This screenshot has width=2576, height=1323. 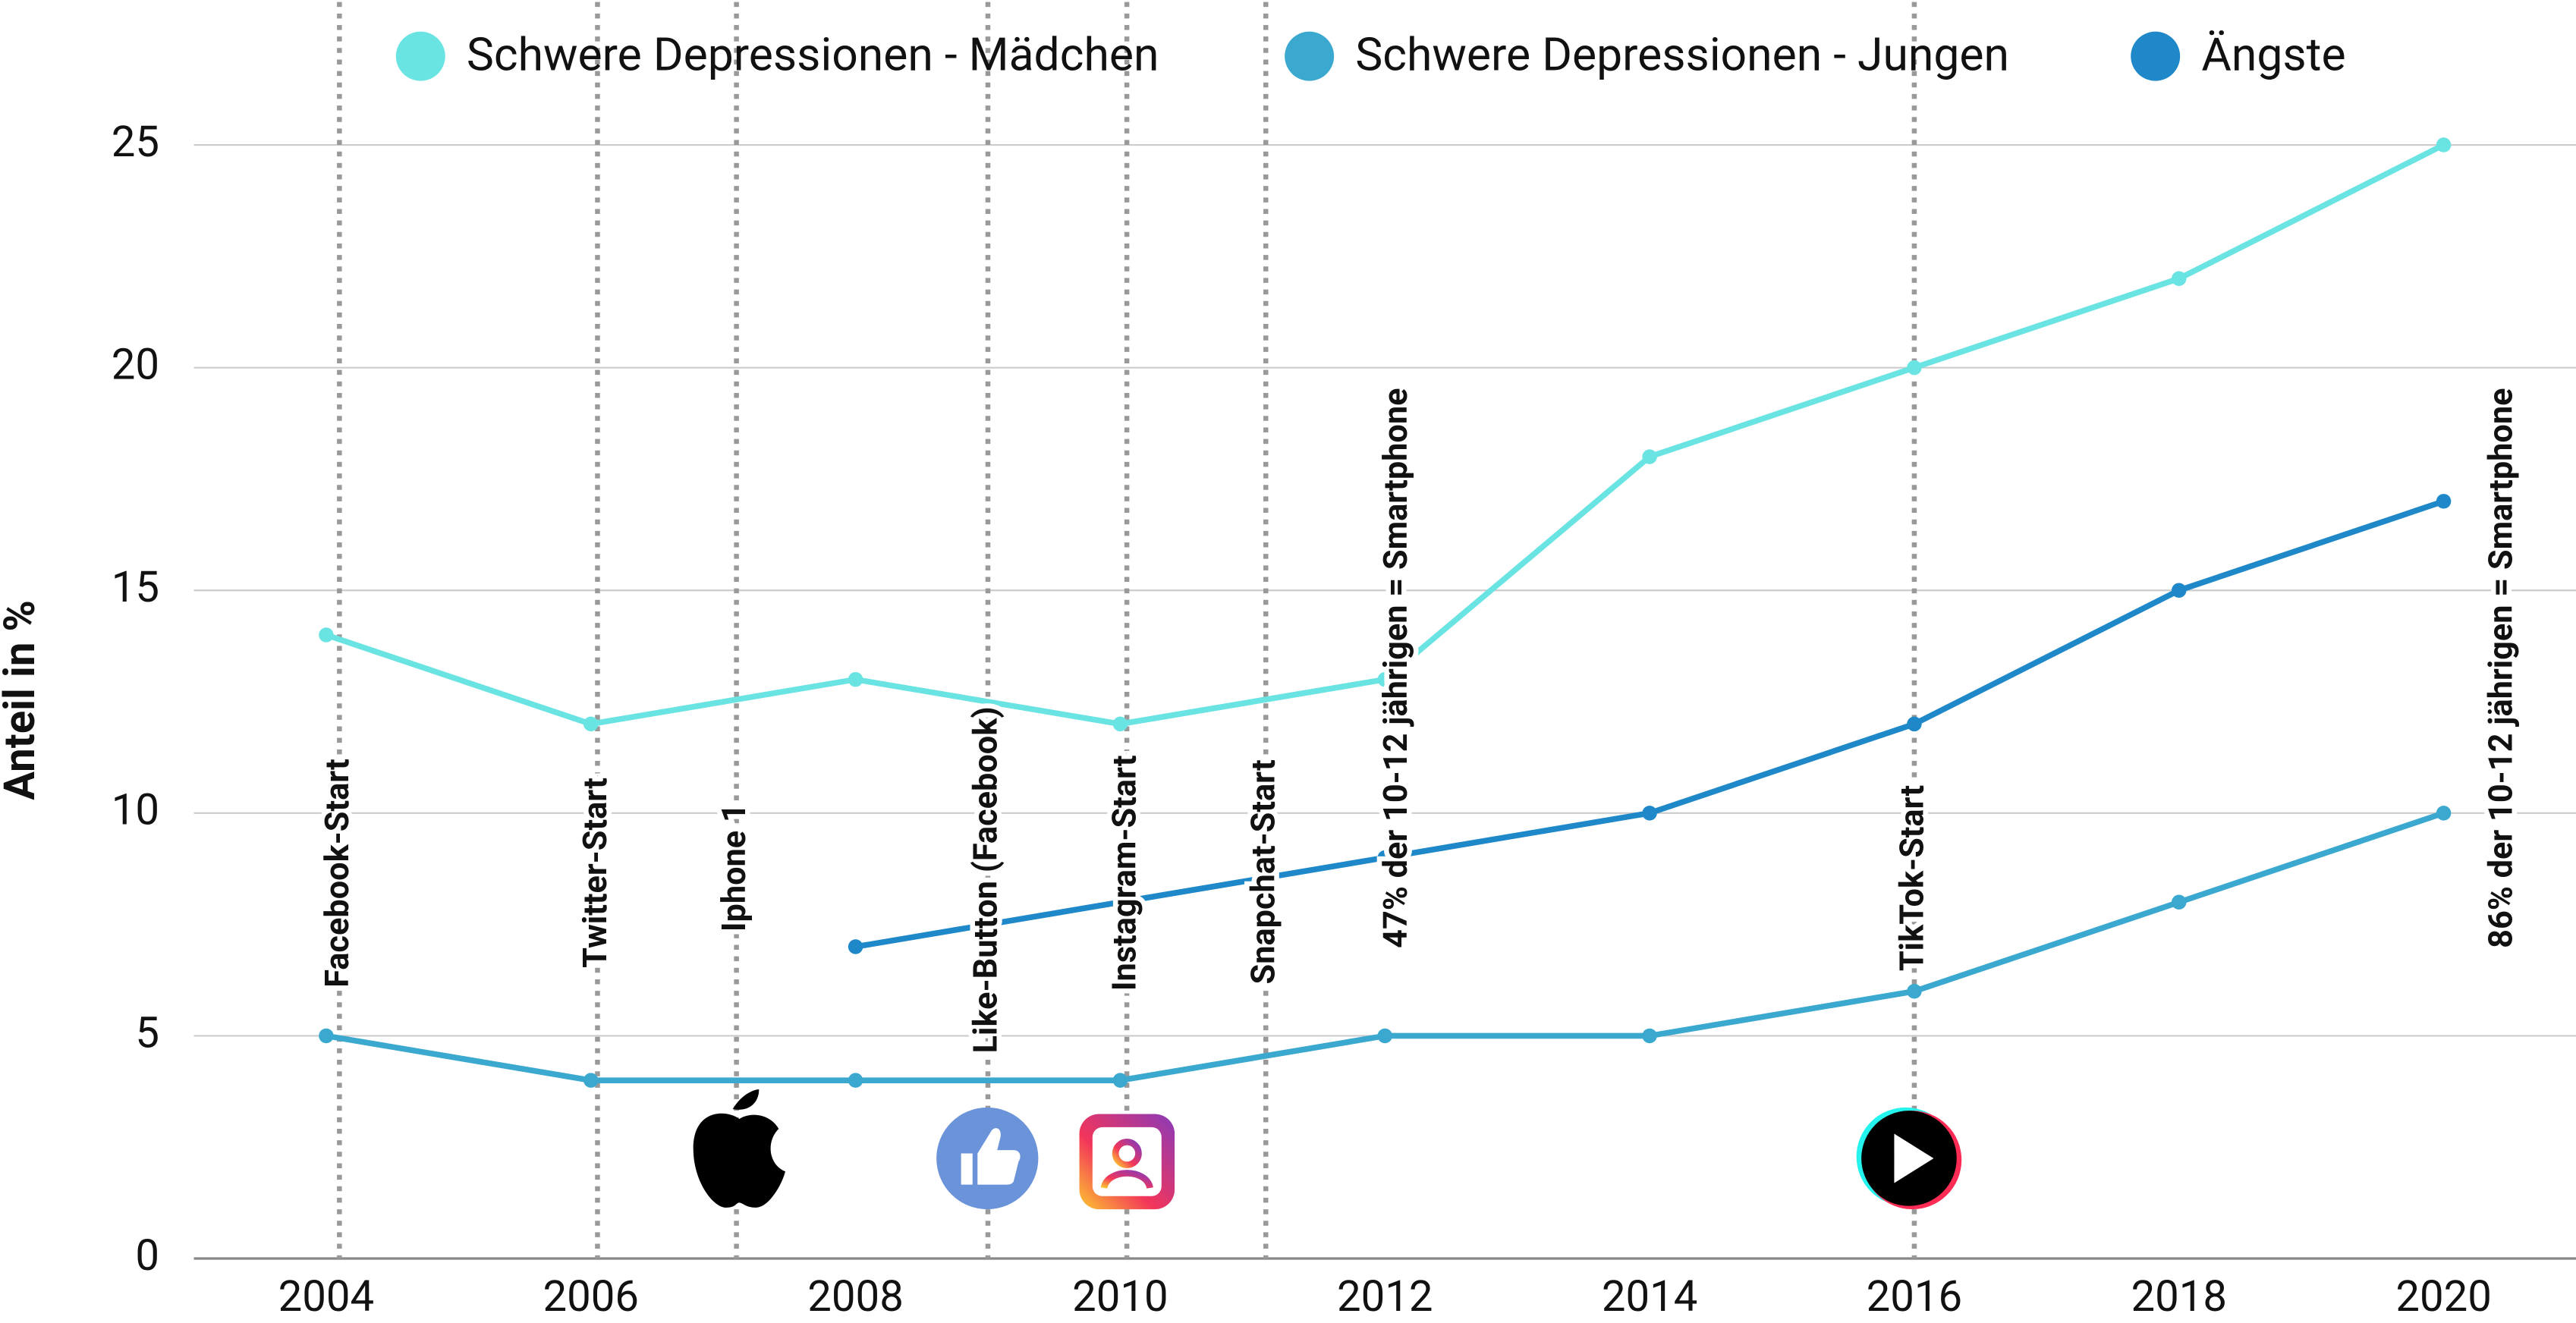 I want to click on annotation-label: 47% der 10-12 jährigen = Smartphone, so click(x=1395, y=667).